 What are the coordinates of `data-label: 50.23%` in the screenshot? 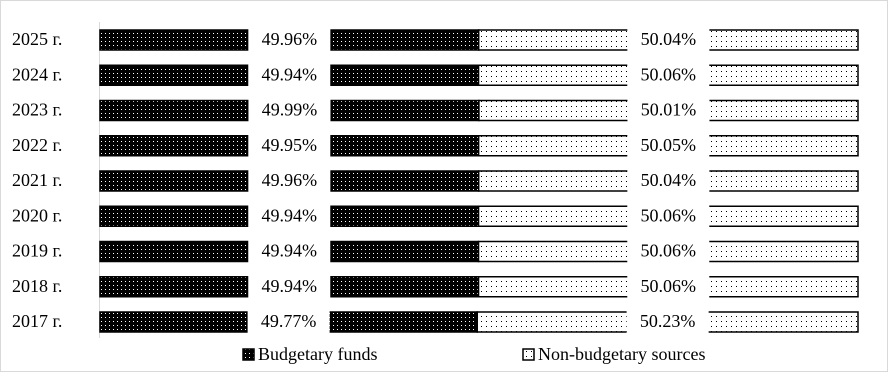 It's located at (668, 321).